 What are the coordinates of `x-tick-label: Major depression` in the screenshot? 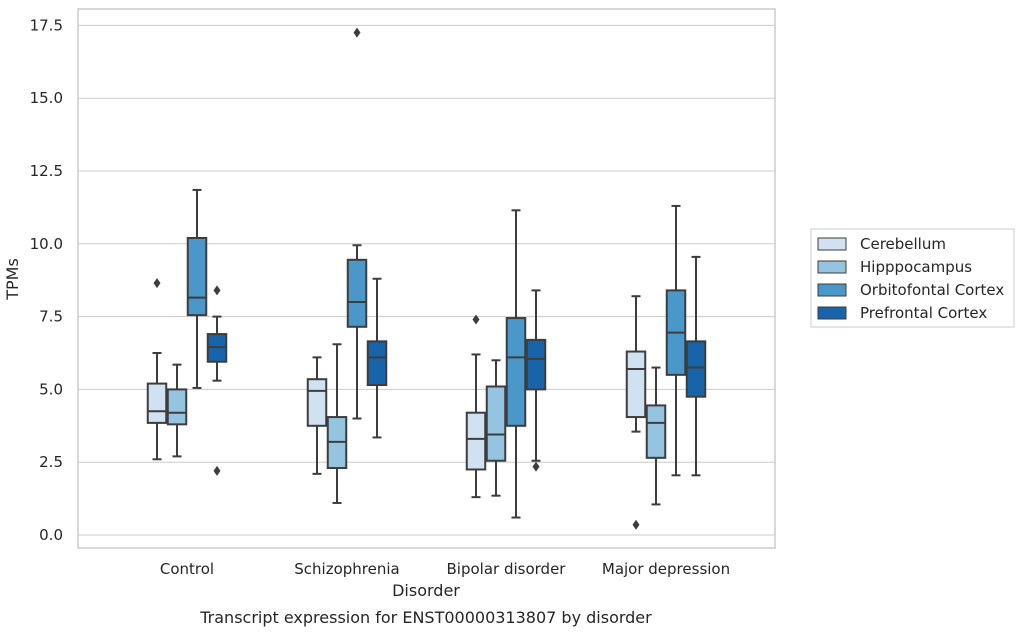 It's located at (666, 569).